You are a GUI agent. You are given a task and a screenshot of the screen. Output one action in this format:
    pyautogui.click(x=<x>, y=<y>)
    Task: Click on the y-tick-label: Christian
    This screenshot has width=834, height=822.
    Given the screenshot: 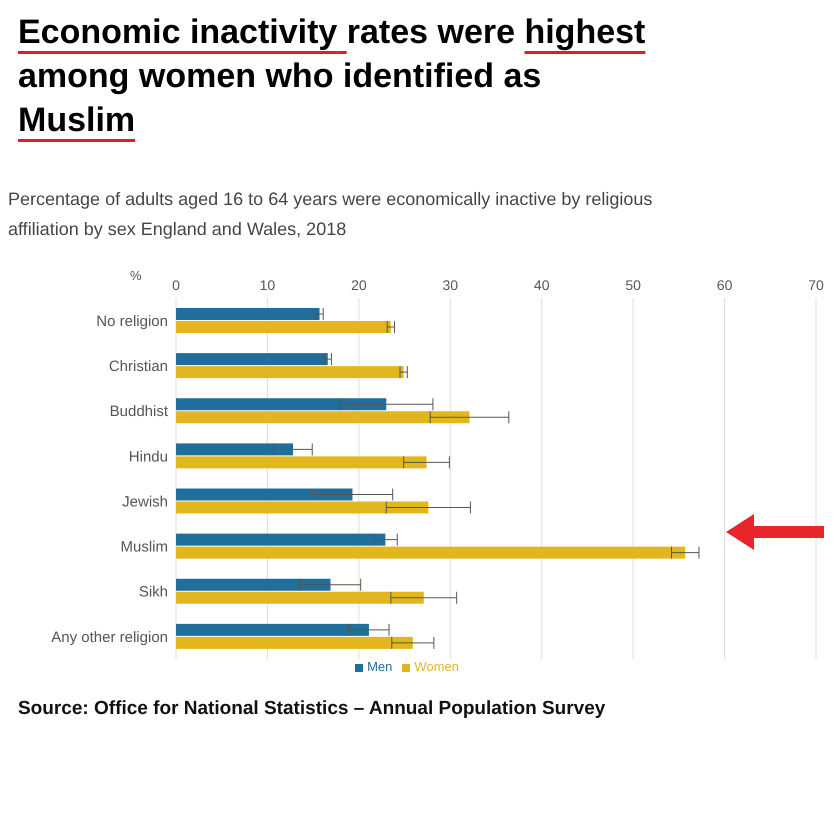 What is the action you would take?
    pyautogui.click(x=138, y=367)
    